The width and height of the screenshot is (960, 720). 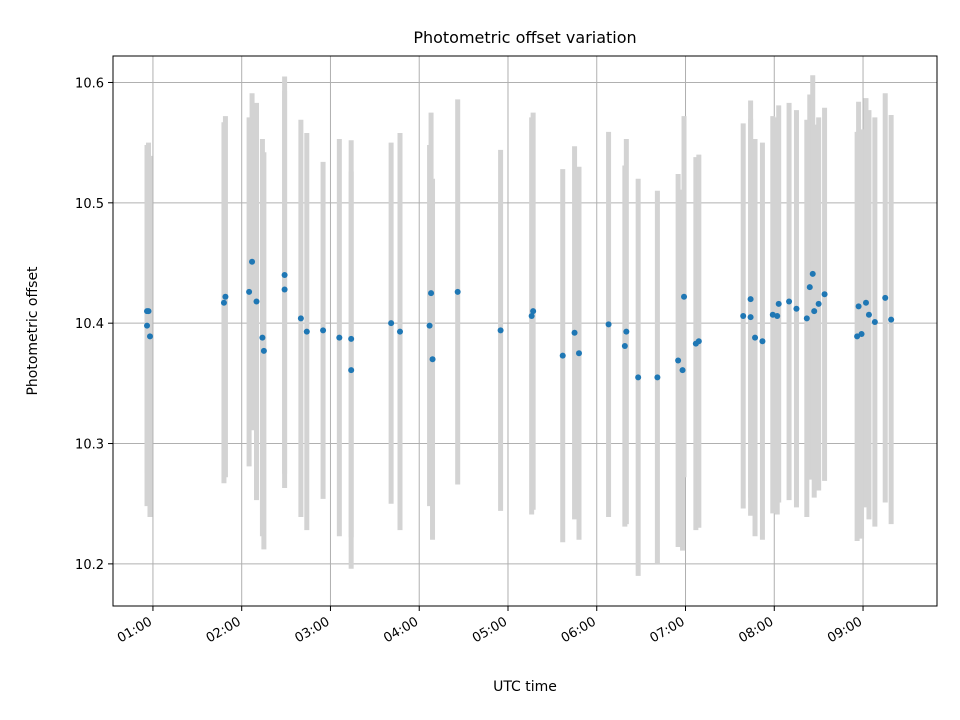 What do you see at coordinates (224, 630) in the screenshot?
I see `x-tick-label: 02:00` at bounding box center [224, 630].